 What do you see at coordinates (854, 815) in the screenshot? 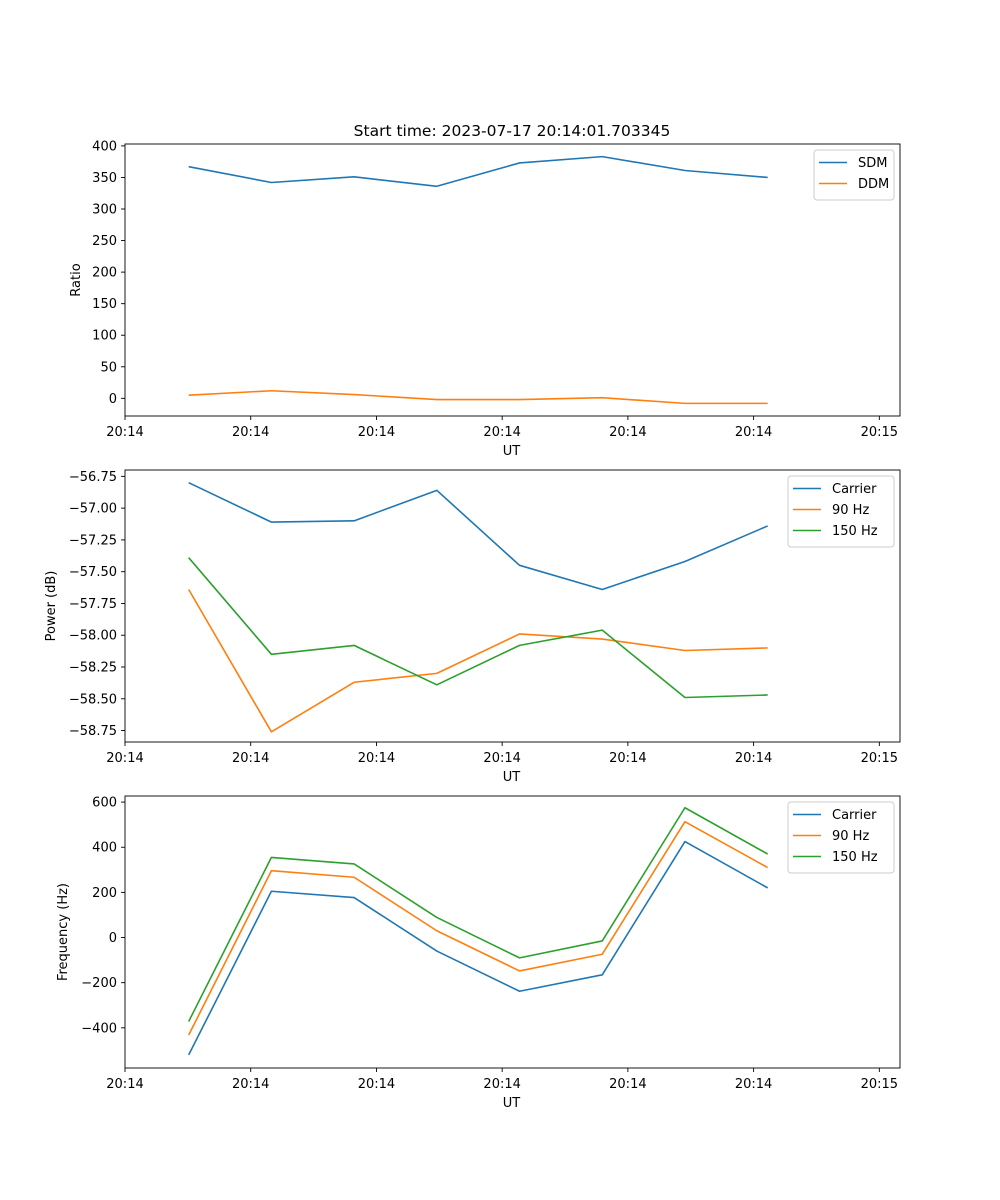
I see `frequency-legend-label: Carrier` at bounding box center [854, 815].